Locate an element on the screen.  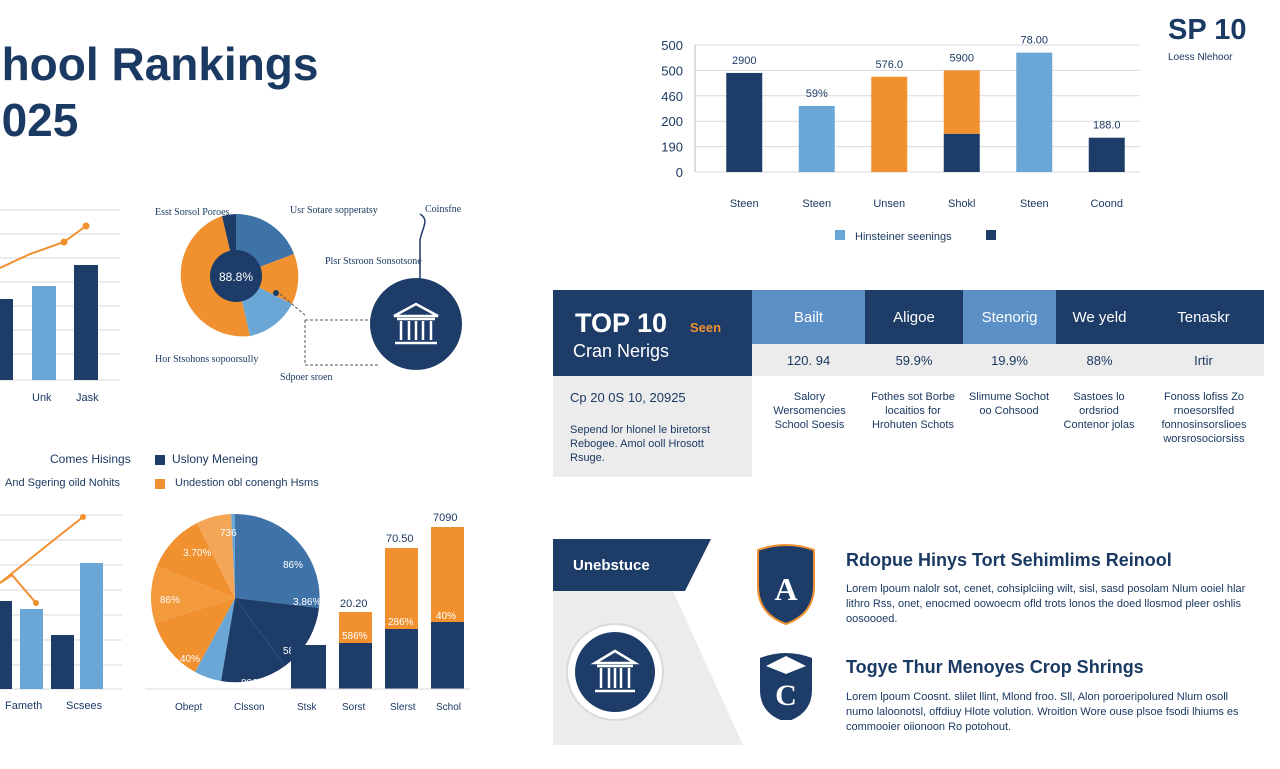
bl-tick-2: Scsees is located at coordinates (84, 706).